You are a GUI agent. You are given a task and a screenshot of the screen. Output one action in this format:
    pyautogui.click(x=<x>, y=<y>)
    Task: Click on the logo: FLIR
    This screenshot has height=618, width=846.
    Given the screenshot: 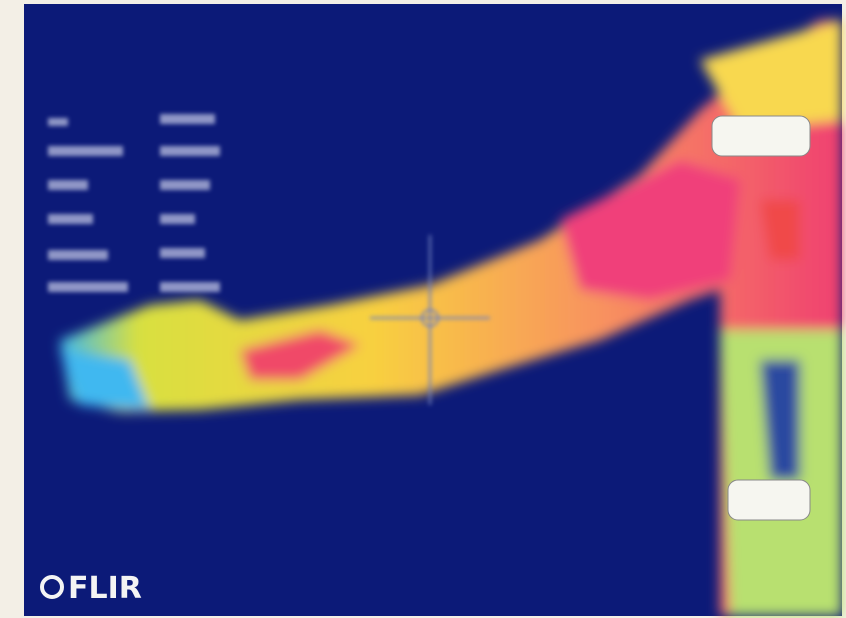 What is the action you would take?
    pyautogui.click(x=91, y=588)
    